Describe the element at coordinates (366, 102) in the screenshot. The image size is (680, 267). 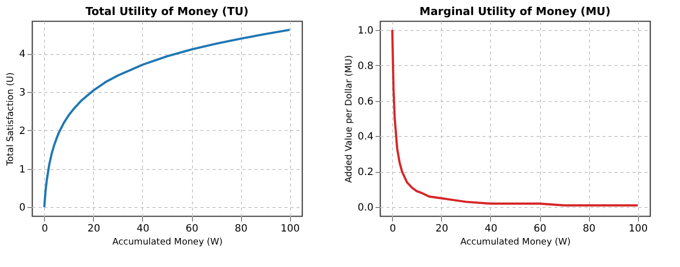
I see `y-tick-label: 0.6` at that location.